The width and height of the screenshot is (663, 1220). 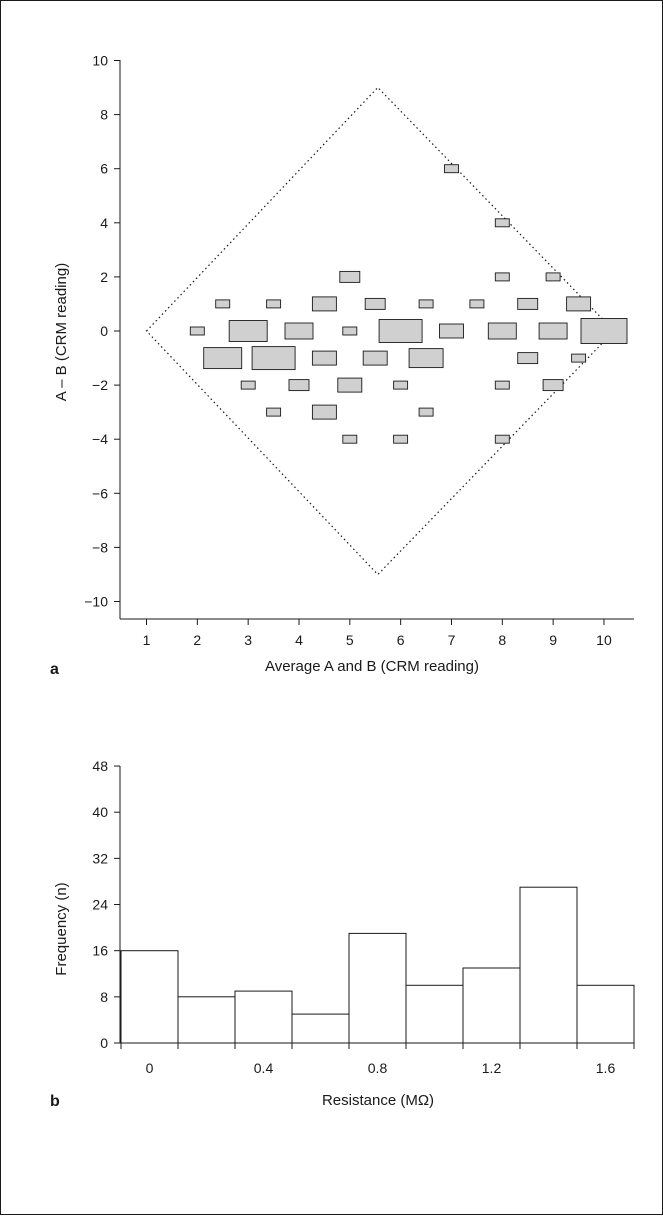 What do you see at coordinates (378, 1068) in the screenshot?
I see `x-tick-label: 0.8` at bounding box center [378, 1068].